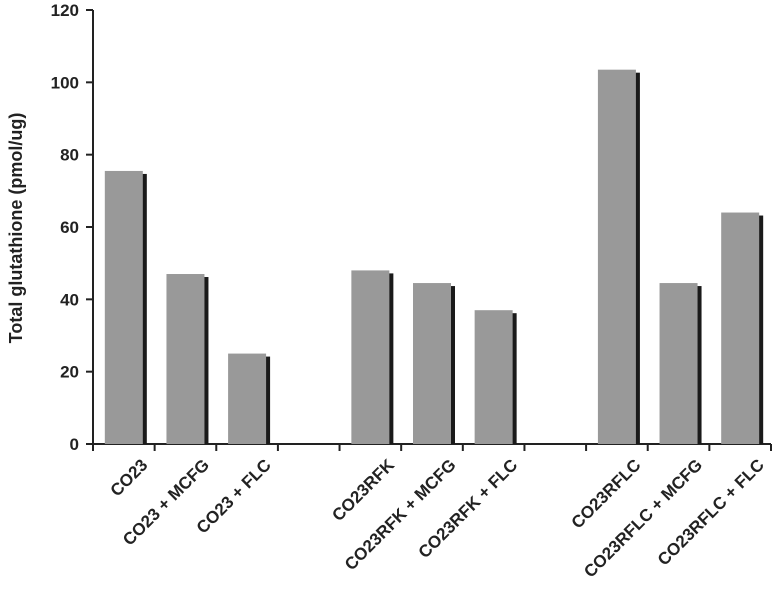 The image size is (777, 607). Describe the element at coordinates (129, 477) in the screenshot. I see `x-tick-label: CO23` at that location.